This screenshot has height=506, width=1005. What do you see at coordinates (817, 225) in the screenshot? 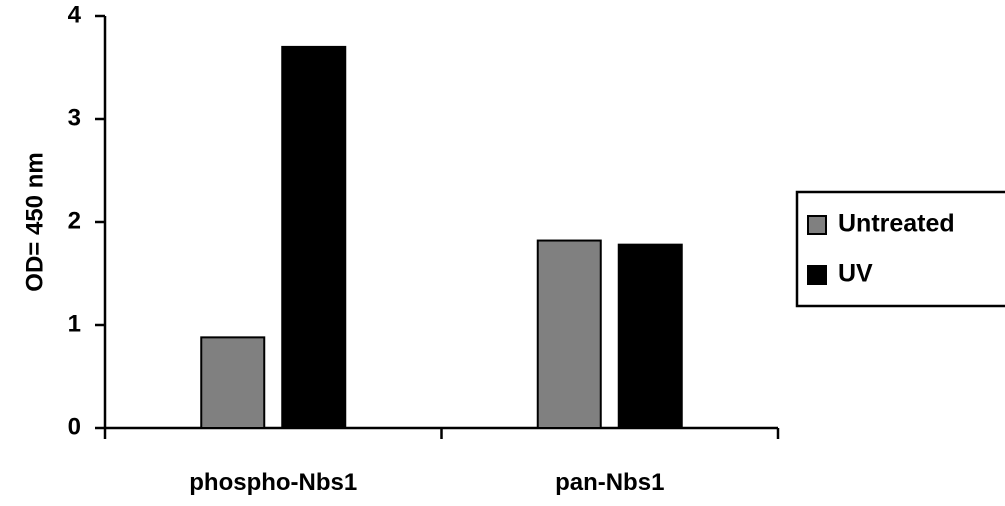
I see `legend-swatch-untreated` at bounding box center [817, 225].